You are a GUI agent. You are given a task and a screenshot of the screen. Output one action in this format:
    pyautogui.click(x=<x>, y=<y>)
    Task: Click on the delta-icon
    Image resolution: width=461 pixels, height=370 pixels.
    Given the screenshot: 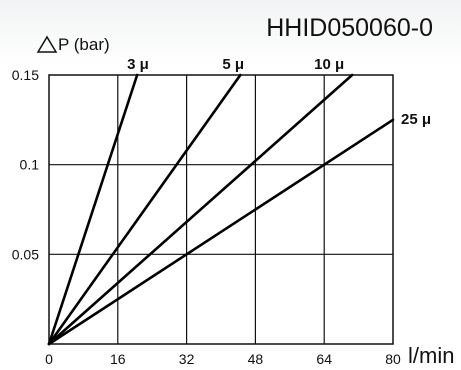 What is the action you would take?
    pyautogui.click(x=47, y=44)
    